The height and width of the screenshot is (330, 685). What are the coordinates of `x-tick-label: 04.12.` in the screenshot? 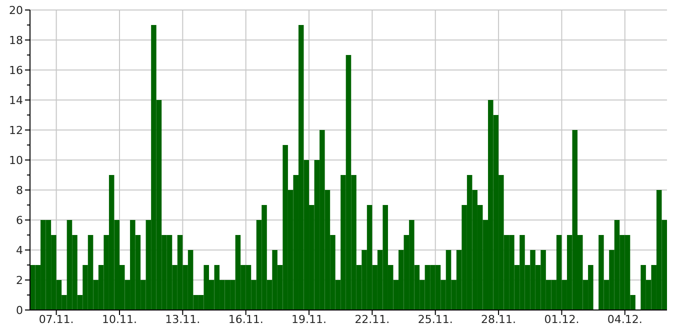 It's located at (624, 319).